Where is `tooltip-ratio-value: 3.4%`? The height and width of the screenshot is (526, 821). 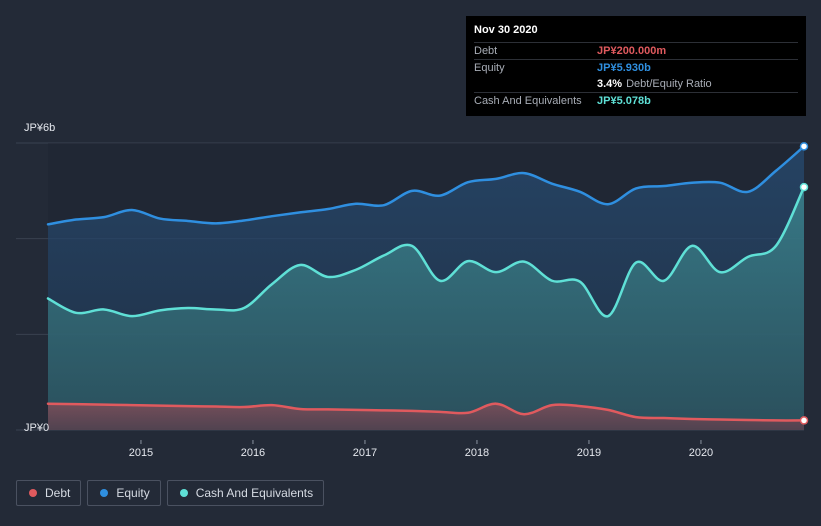
tooltip-ratio-value: 3.4% is located at coordinates (610, 84).